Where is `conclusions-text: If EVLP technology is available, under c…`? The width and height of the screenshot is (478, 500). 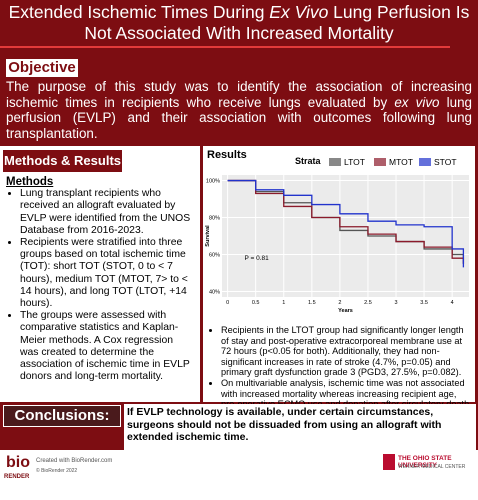
conclusions-text: If EVLP technology is available, under c… is located at coordinates (300, 427).